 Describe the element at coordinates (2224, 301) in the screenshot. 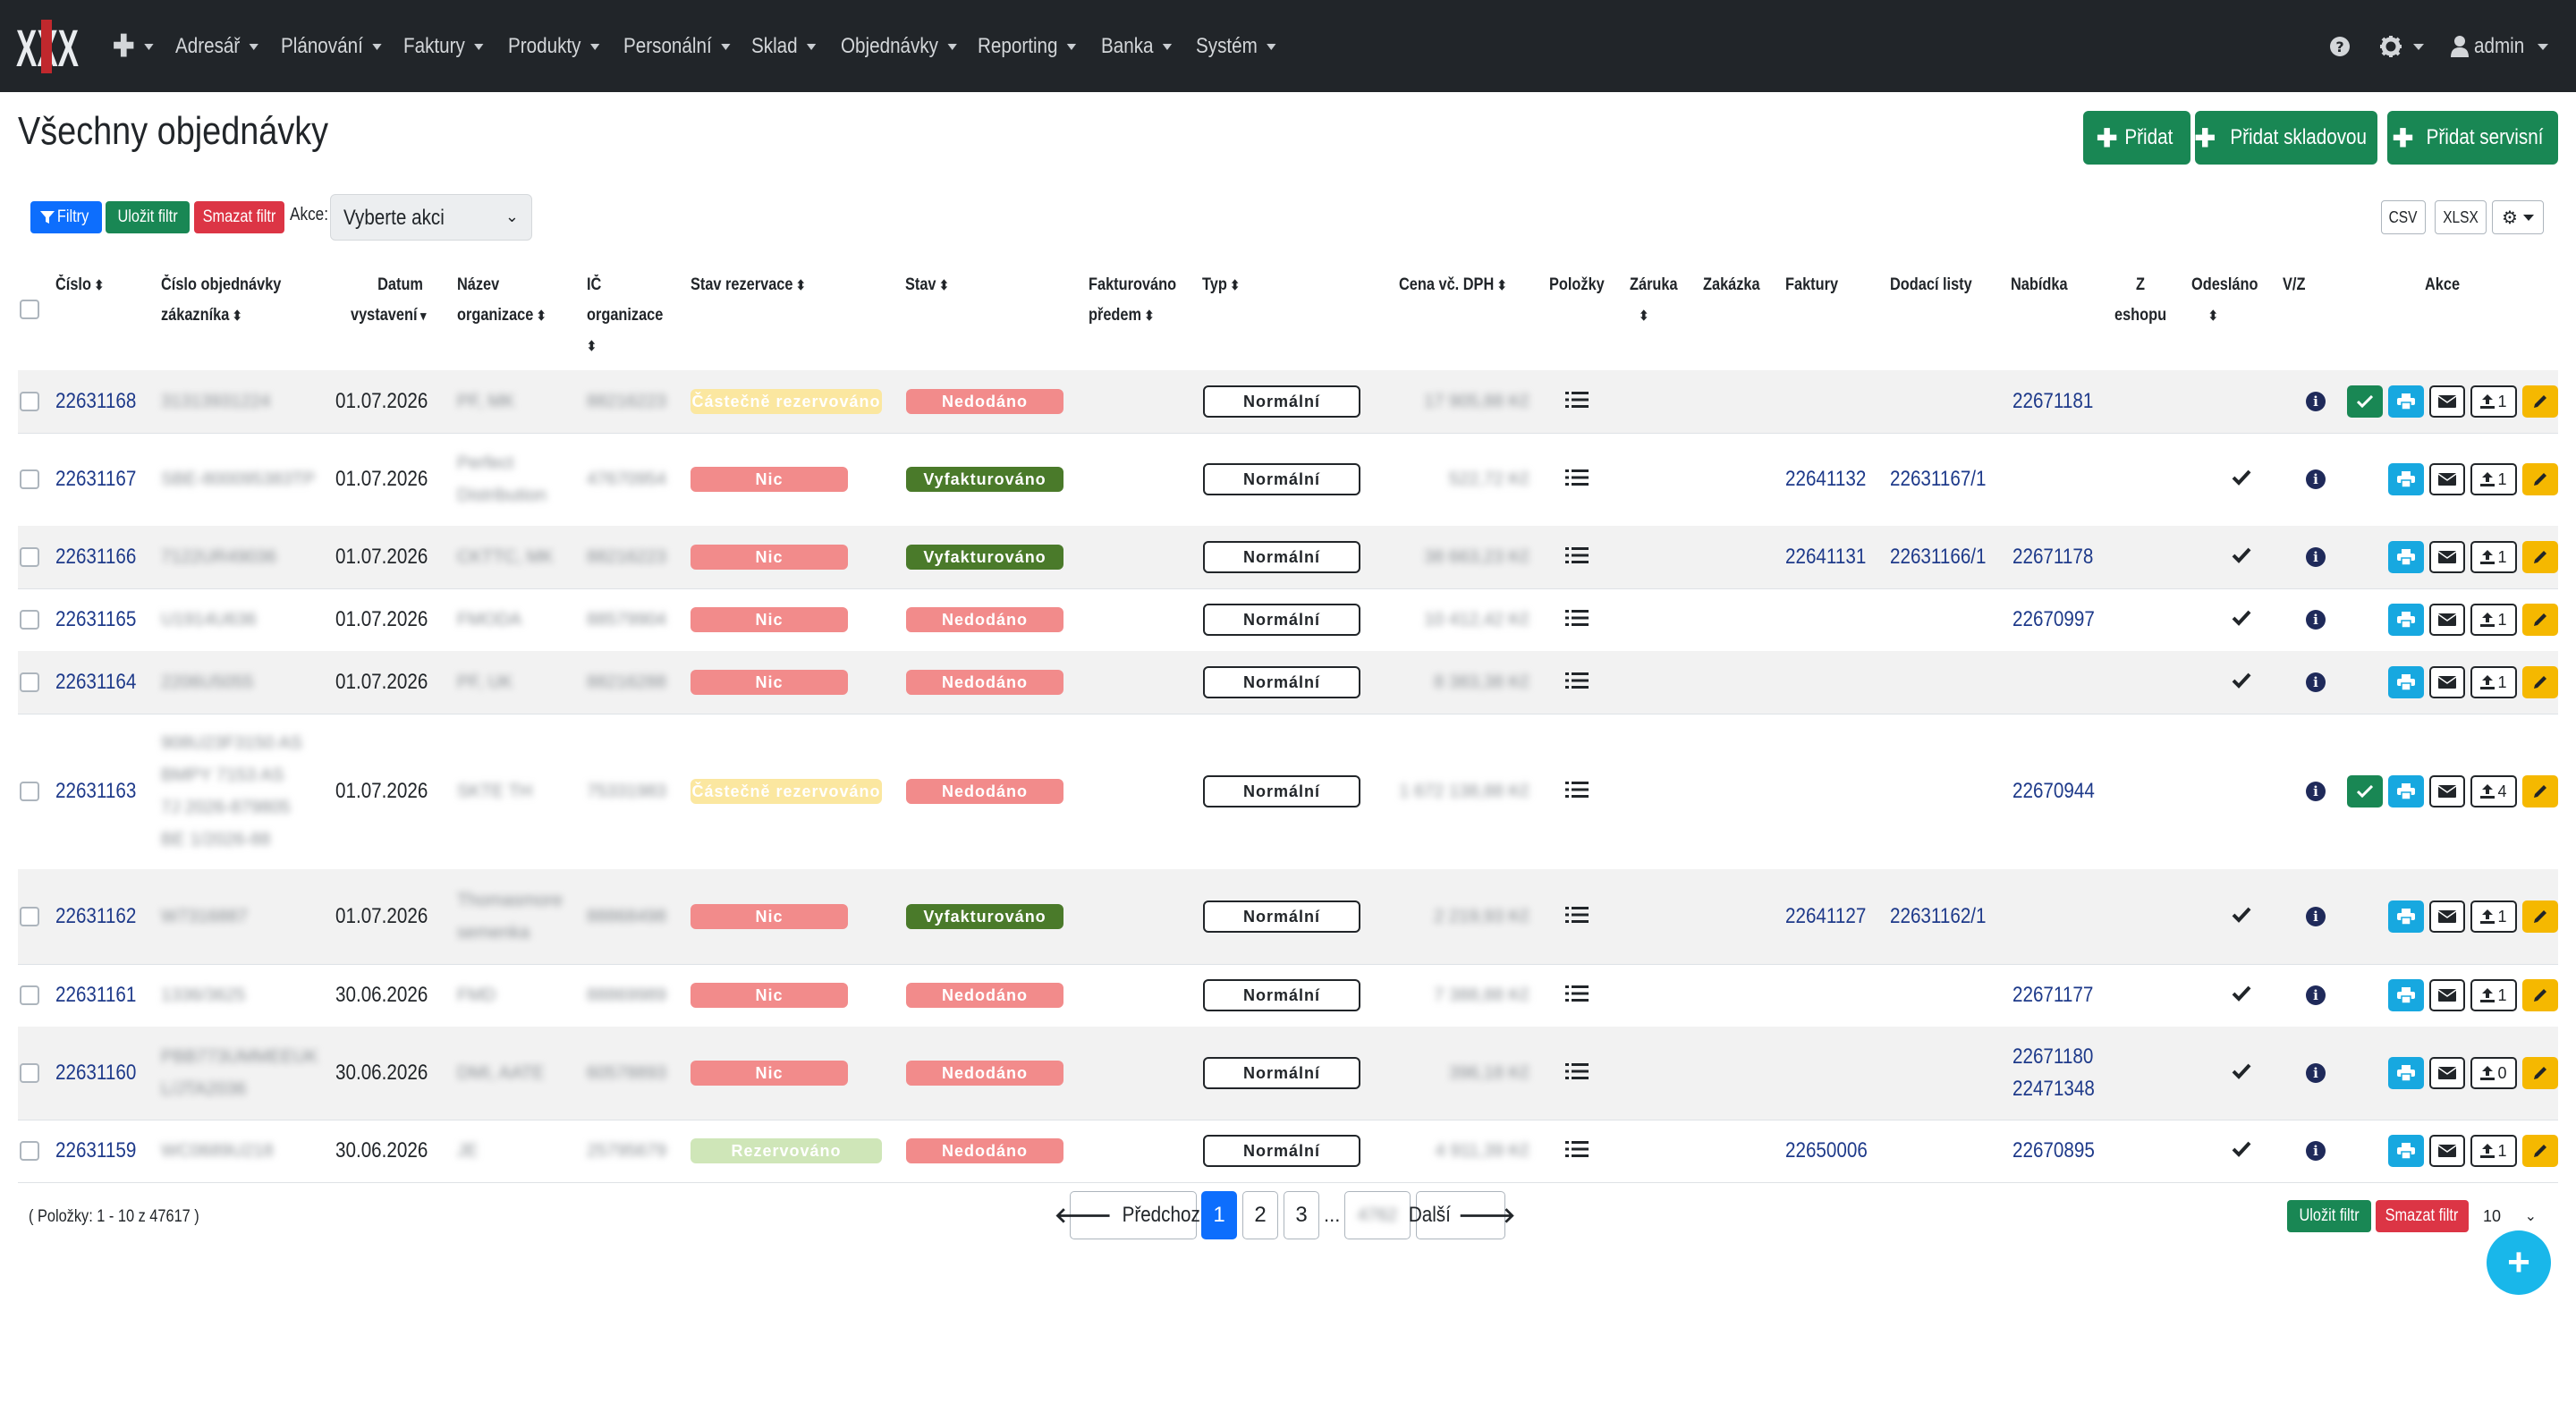

I see `col-odeslano: Odesláno ⬍` at that location.